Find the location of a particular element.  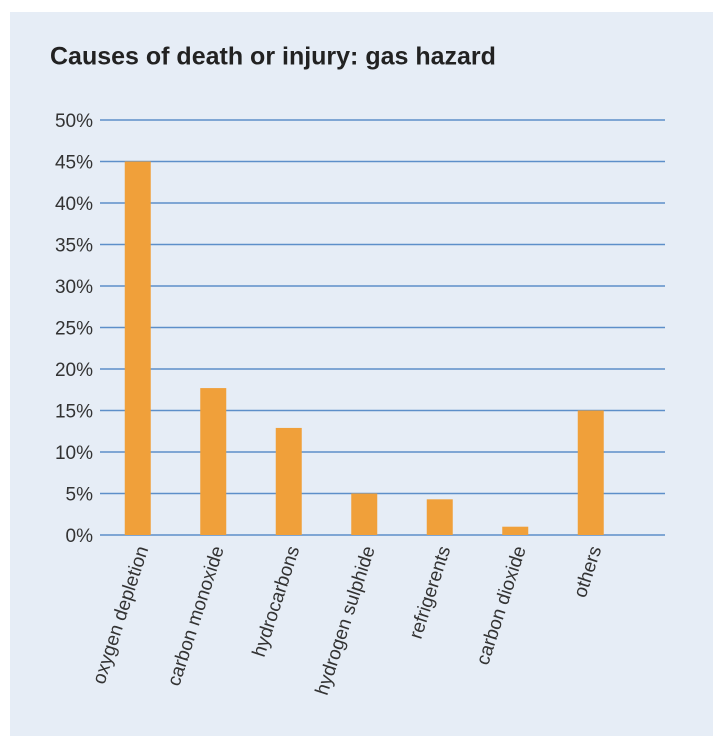

y-tick-label: 40% is located at coordinates (74, 204).